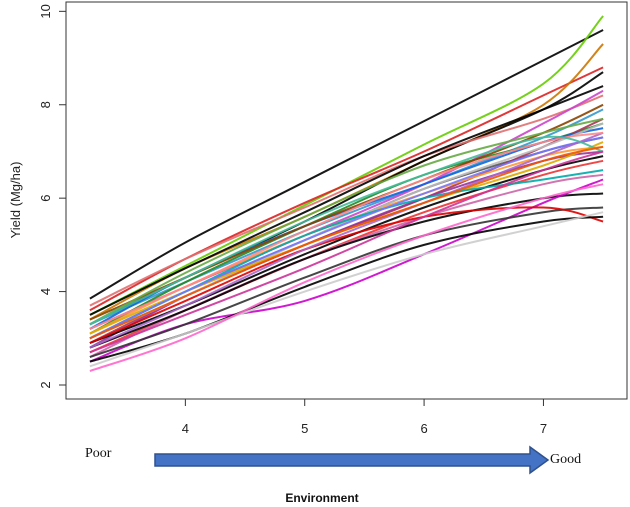 Image resolution: width=630 pixels, height=507 pixels. What do you see at coordinates (98, 453) in the screenshot?
I see `poor-label: Poor` at bounding box center [98, 453].